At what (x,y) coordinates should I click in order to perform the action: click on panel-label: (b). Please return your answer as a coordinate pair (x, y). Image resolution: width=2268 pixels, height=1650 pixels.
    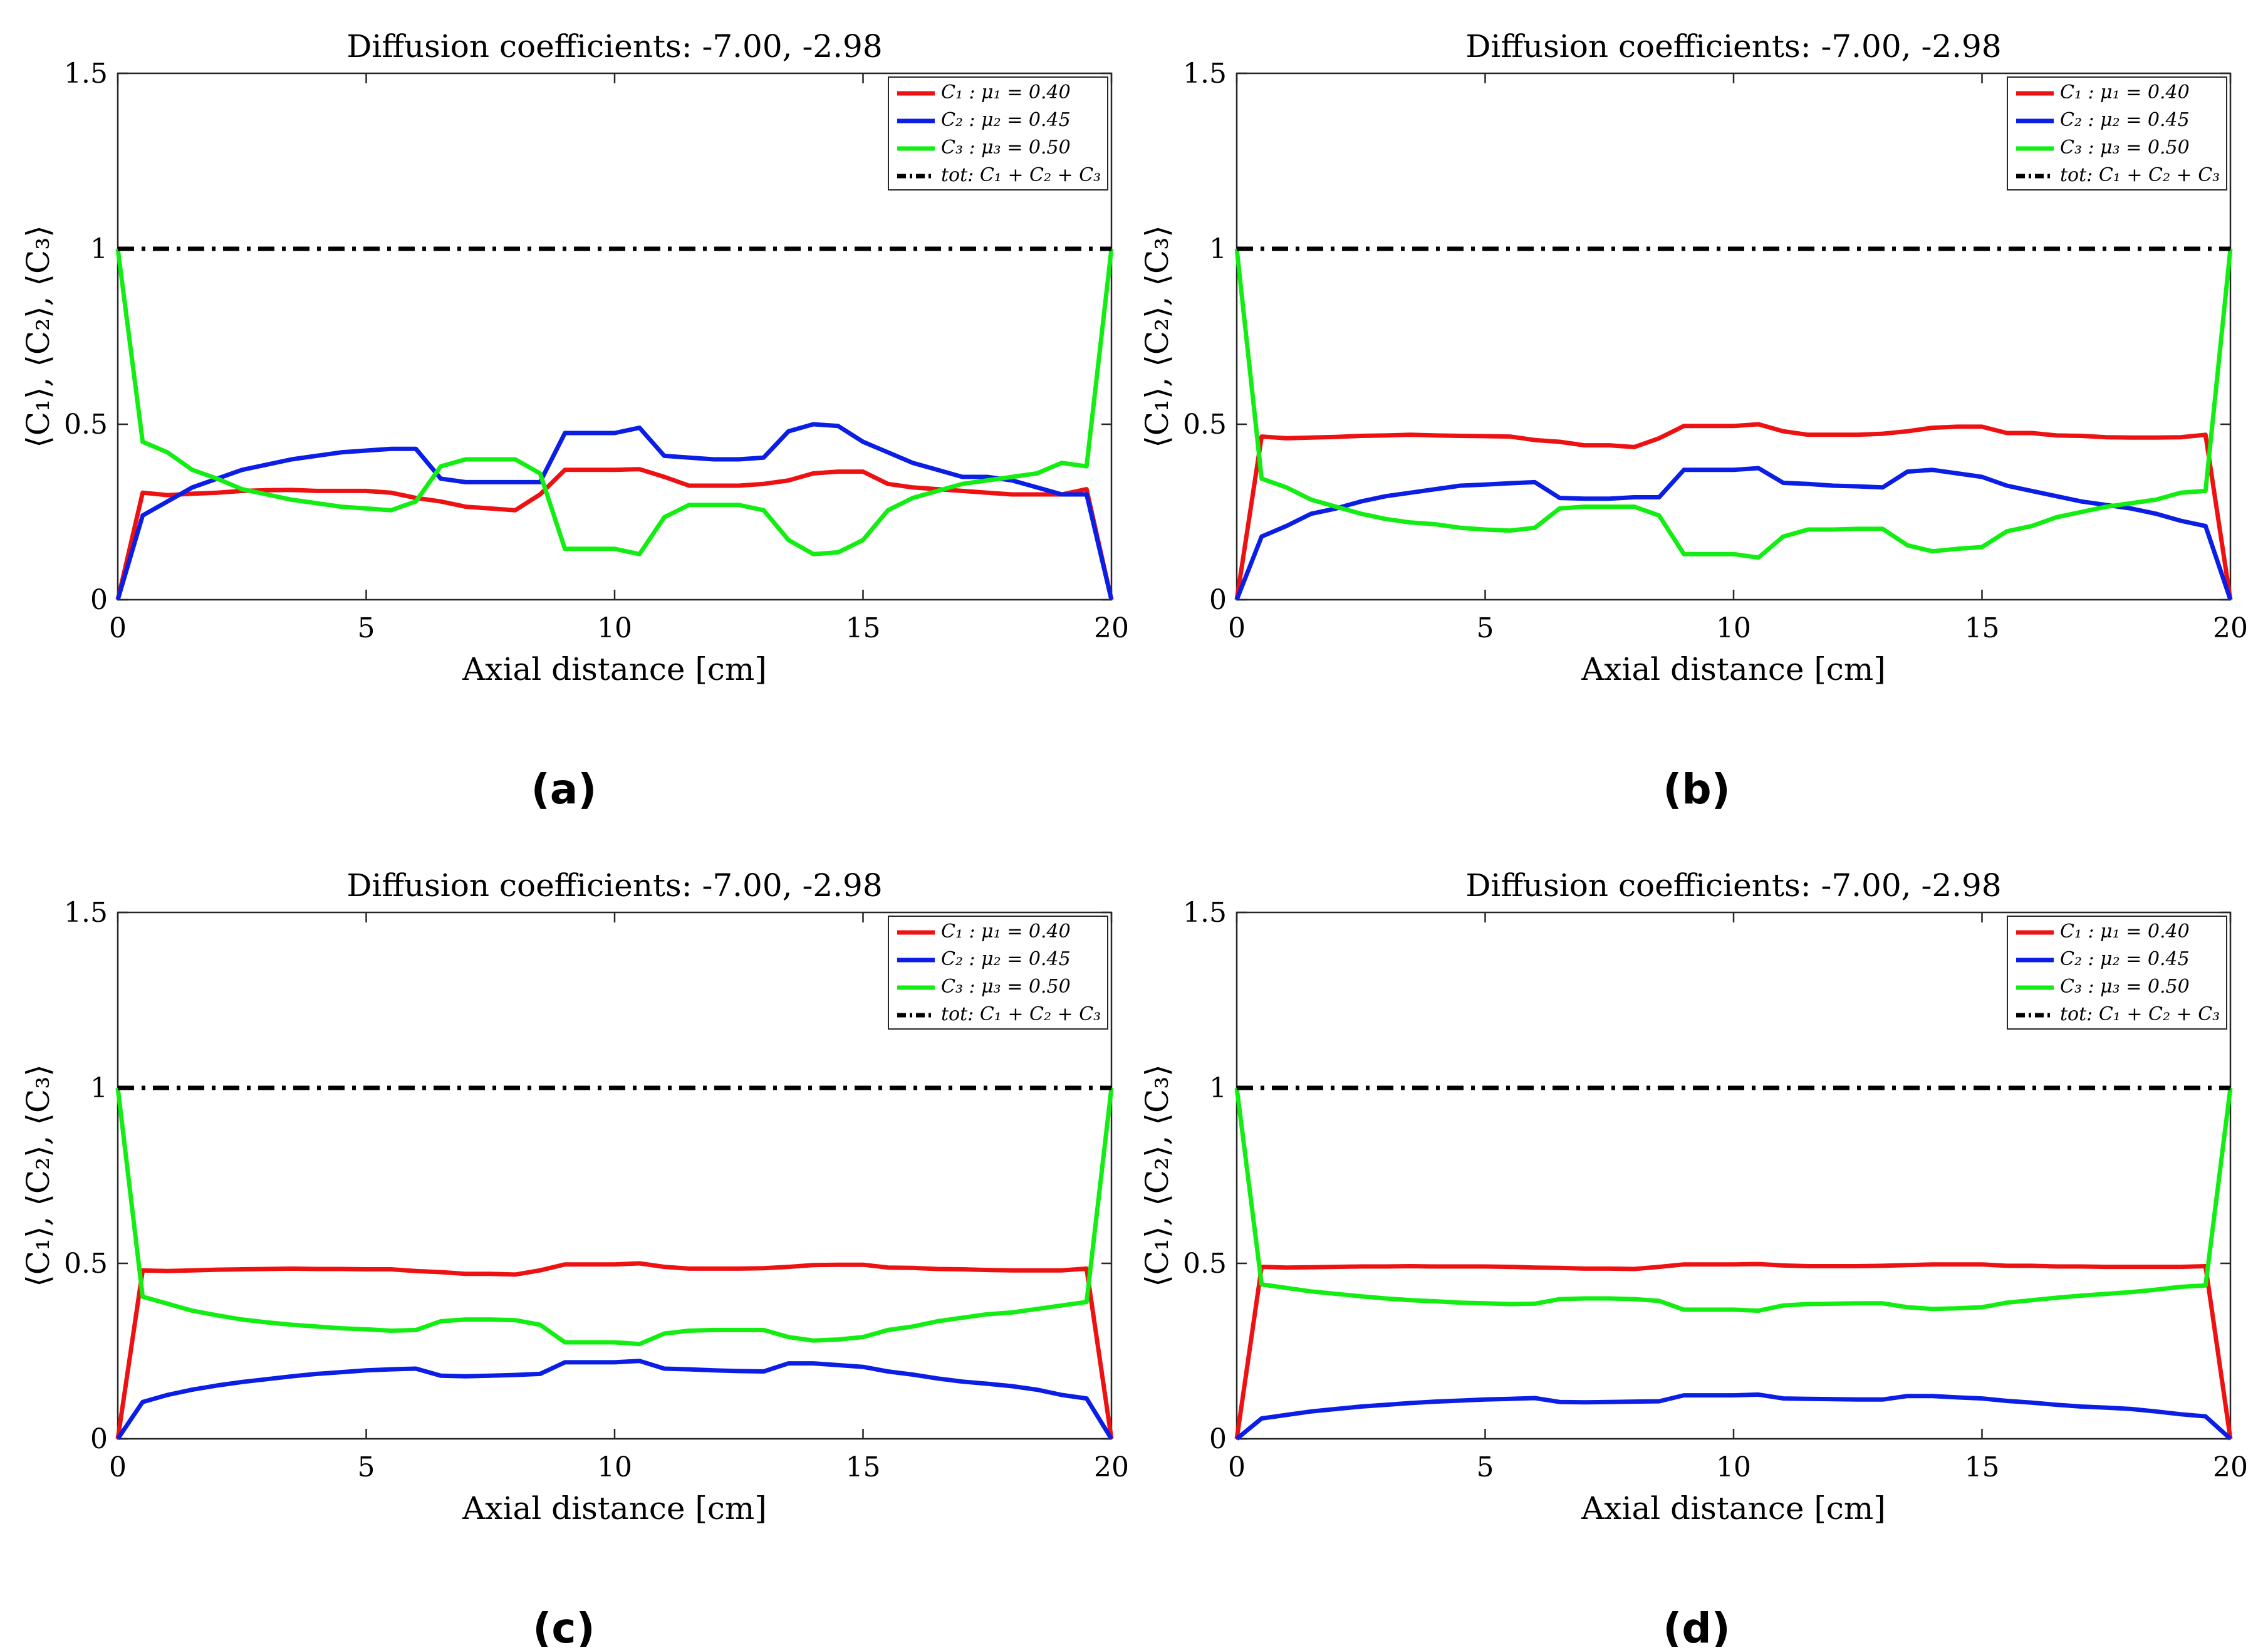
    Looking at the image, I should click on (1696, 789).